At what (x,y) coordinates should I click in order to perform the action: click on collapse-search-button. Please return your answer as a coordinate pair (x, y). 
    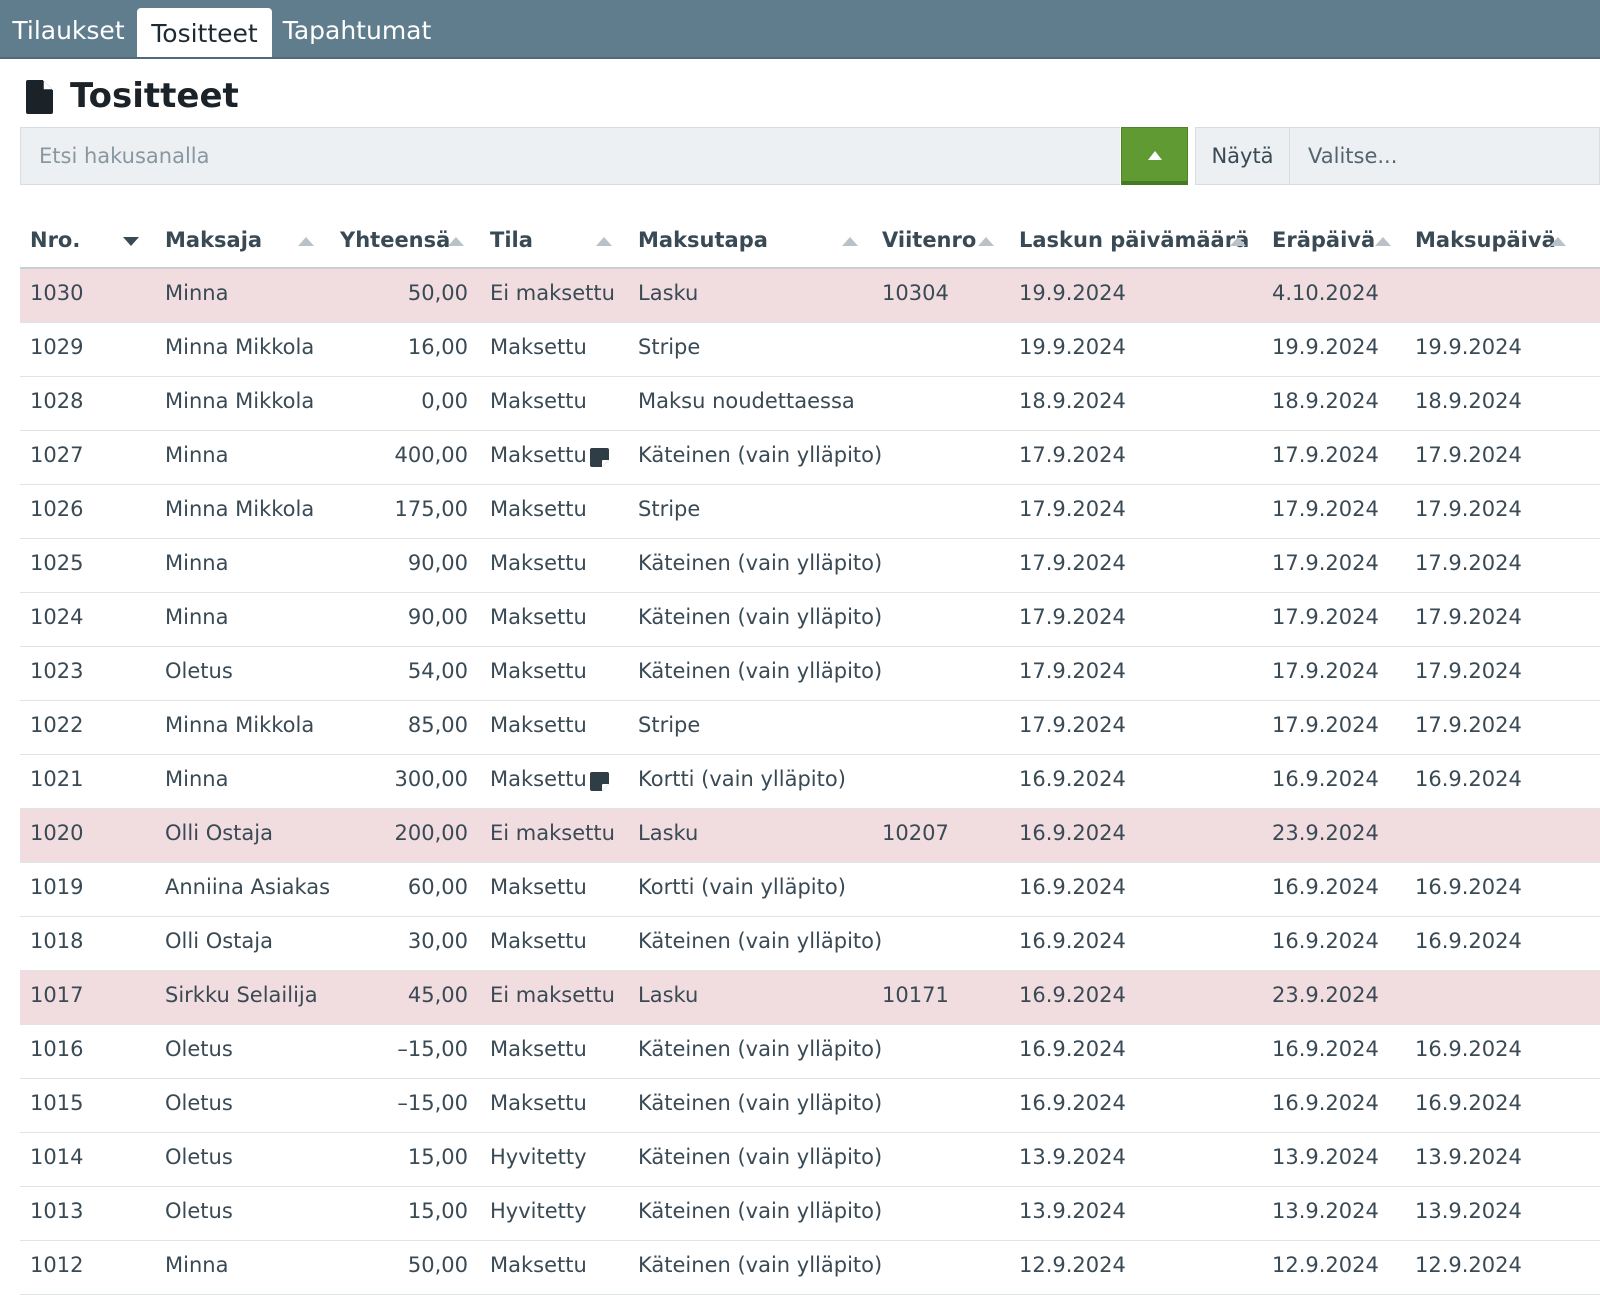
    Looking at the image, I should click on (1154, 156).